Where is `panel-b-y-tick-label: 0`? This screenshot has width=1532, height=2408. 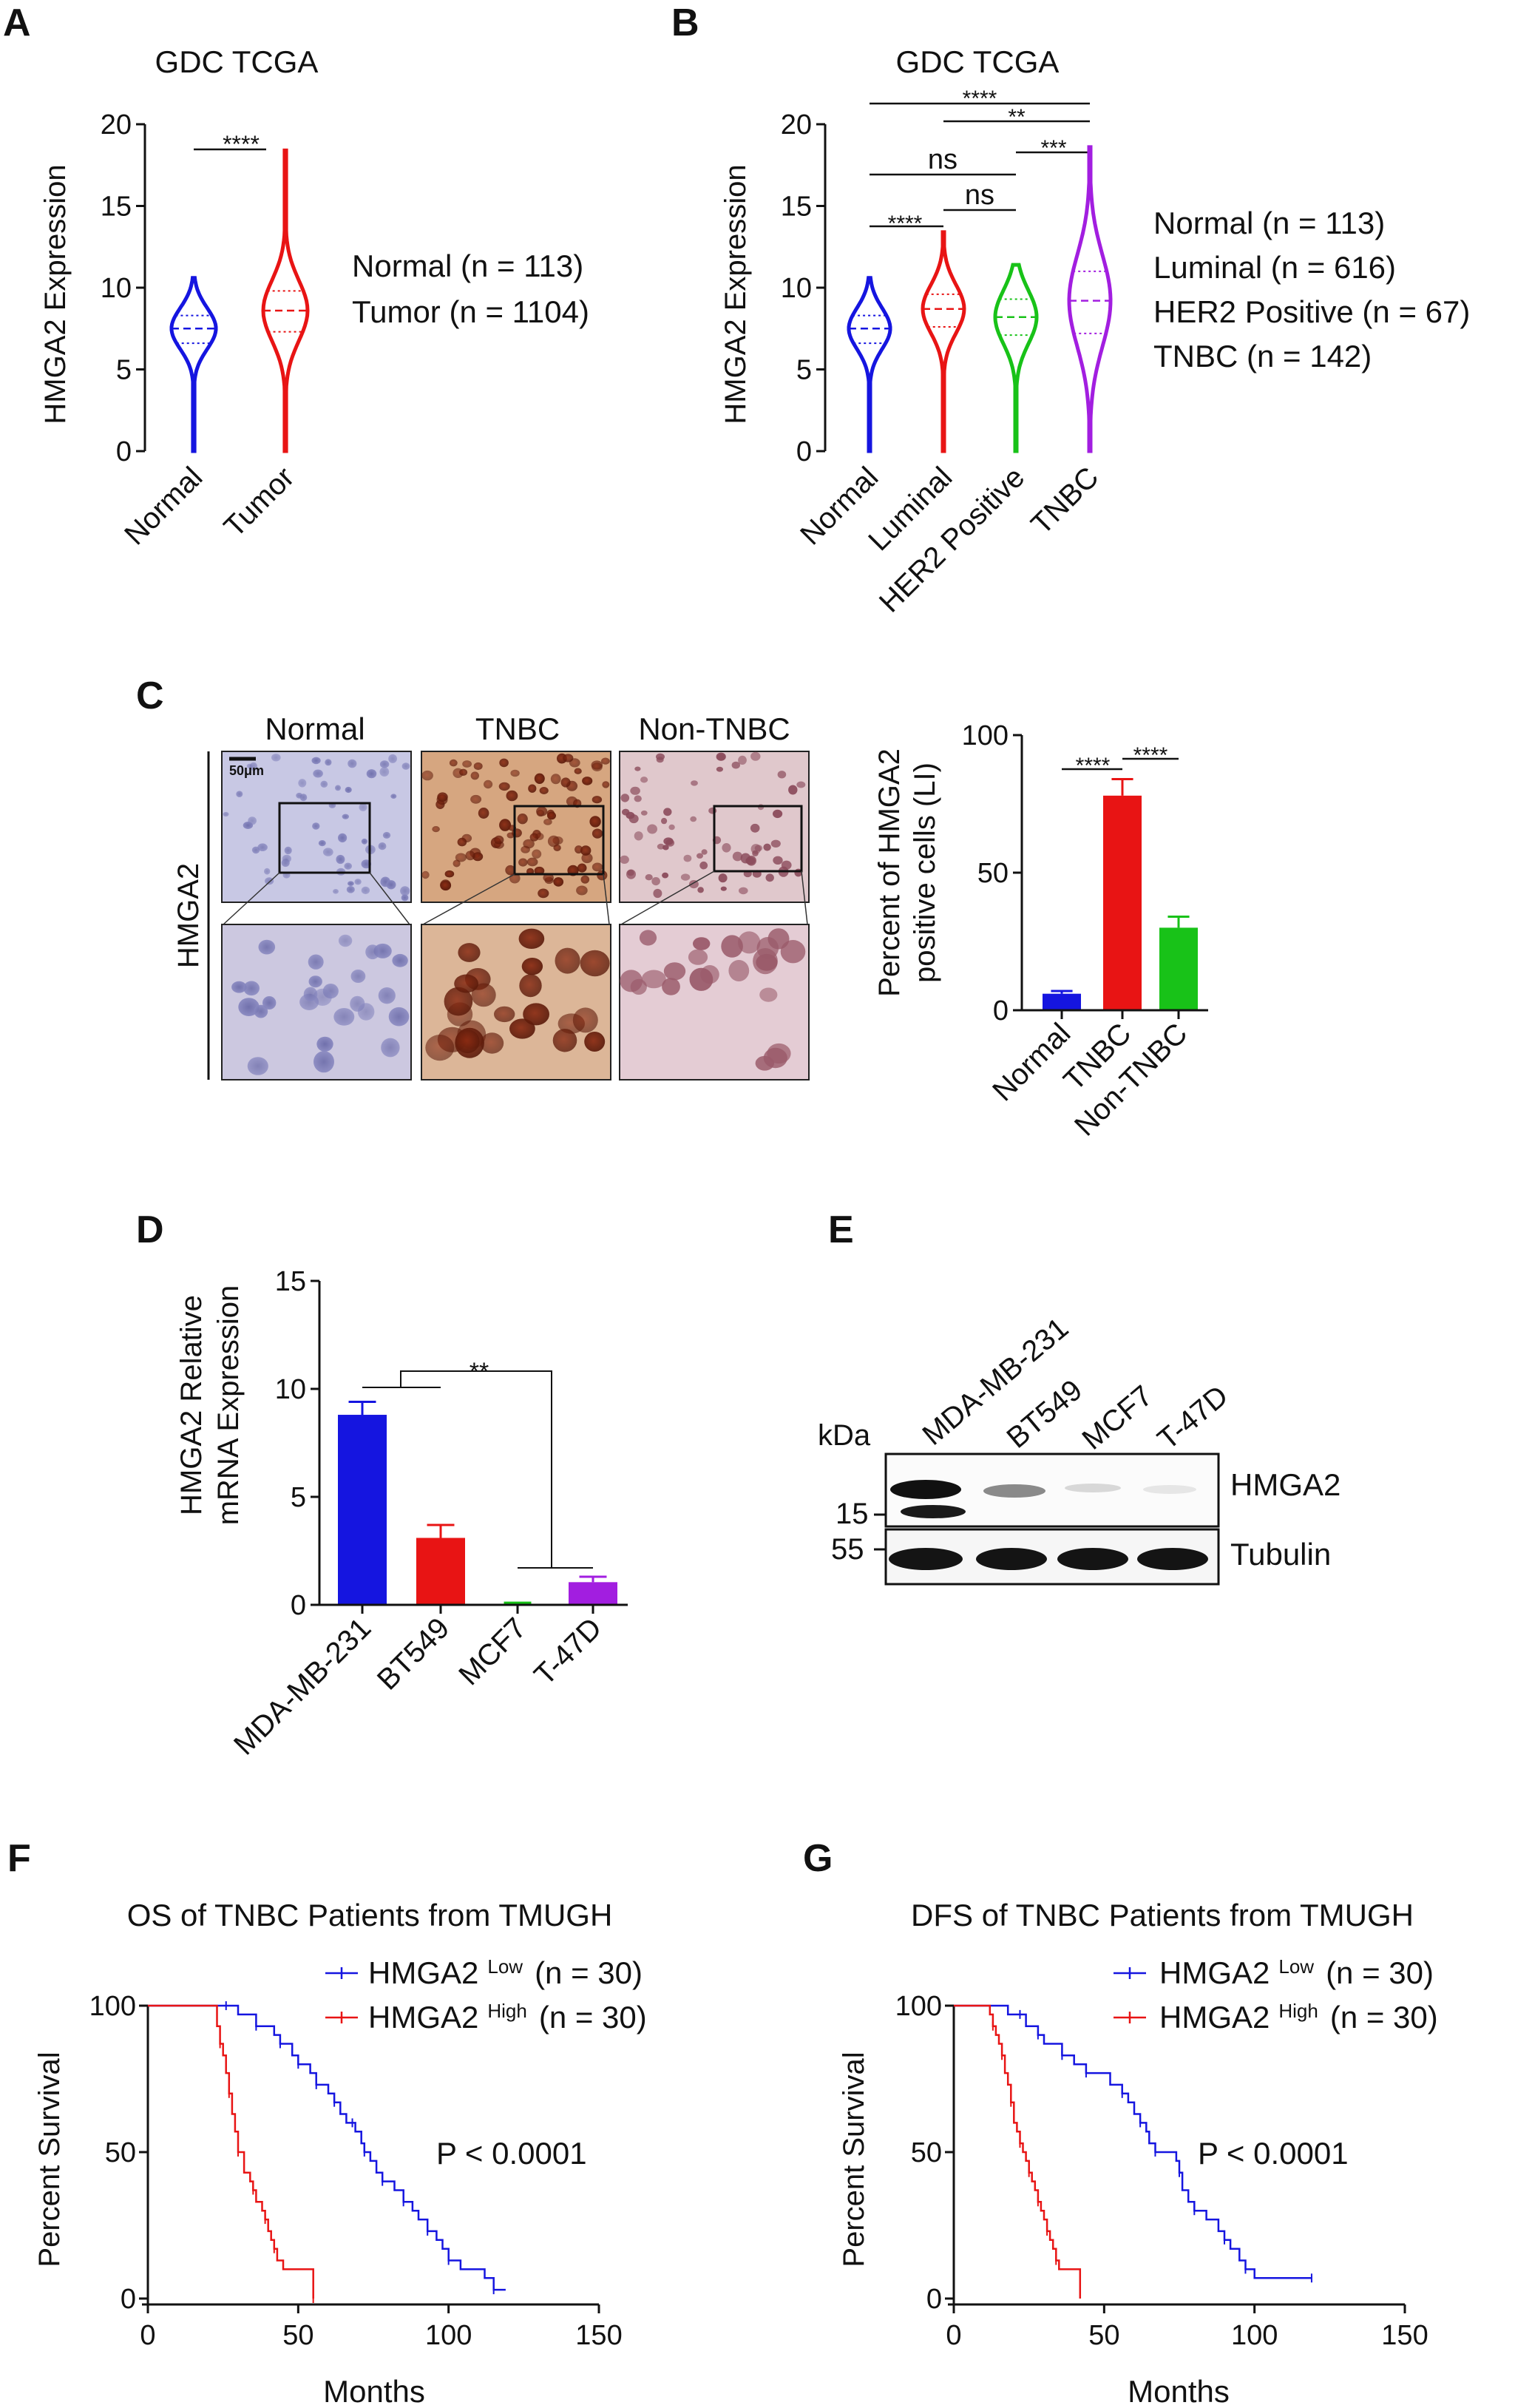 panel-b-y-tick-label: 0 is located at coordinates (804, 451).